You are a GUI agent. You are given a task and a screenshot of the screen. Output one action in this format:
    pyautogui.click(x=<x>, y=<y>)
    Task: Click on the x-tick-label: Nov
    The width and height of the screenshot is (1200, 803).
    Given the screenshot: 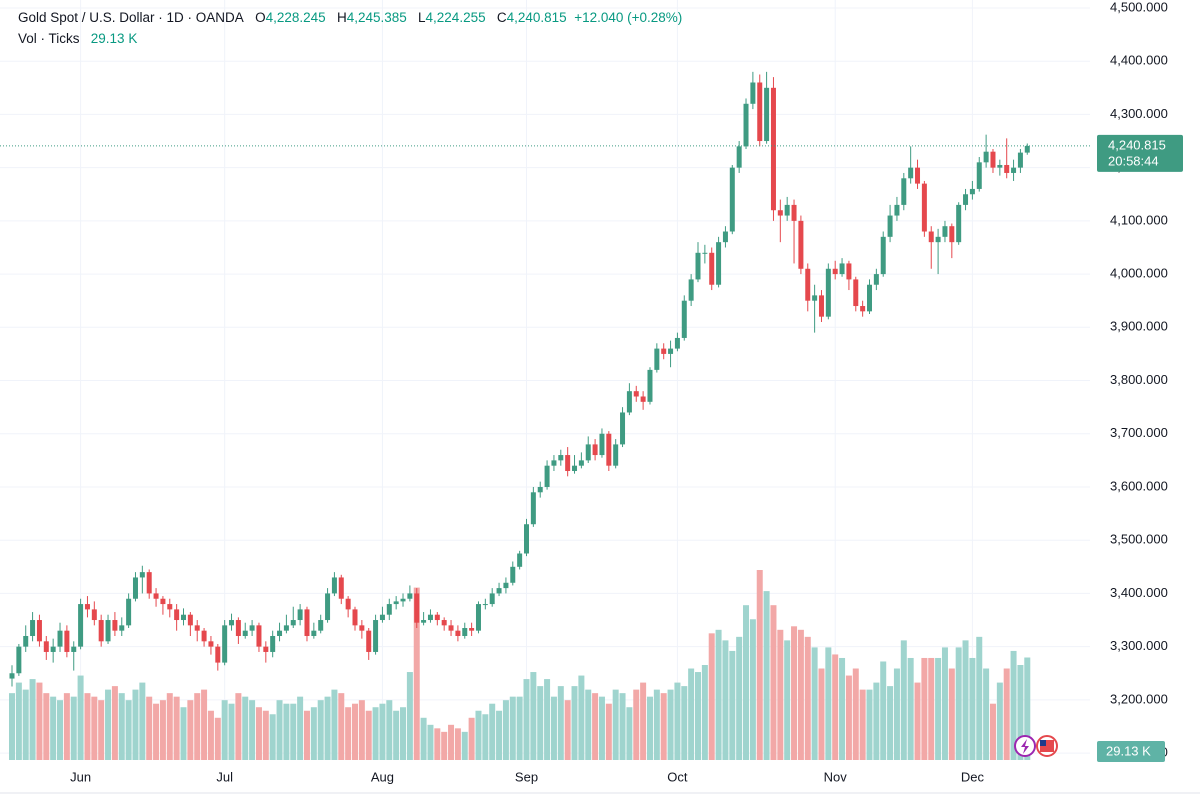 What is the action you would take?
    pyautogui.click(x=836, y=776)
    